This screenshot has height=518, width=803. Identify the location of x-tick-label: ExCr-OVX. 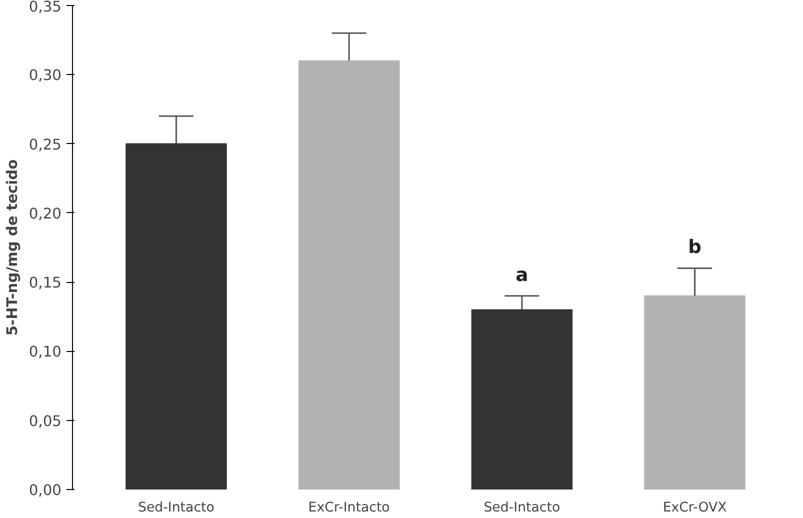
(694, 508).